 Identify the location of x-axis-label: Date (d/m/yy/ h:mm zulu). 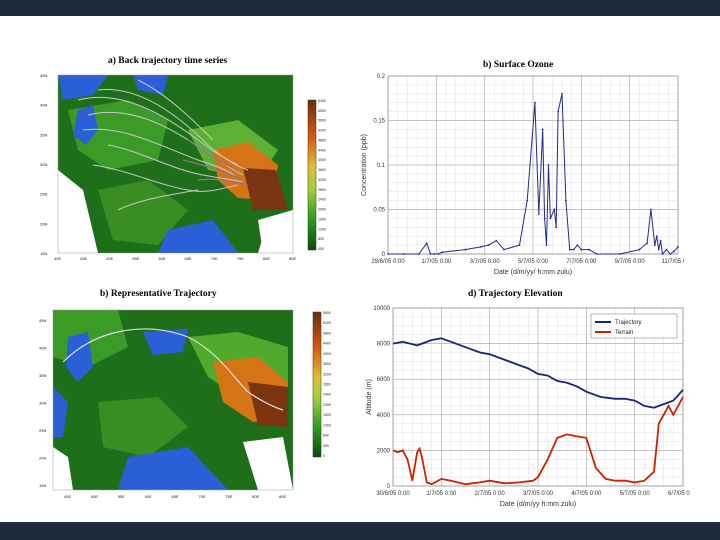
(533, 272).